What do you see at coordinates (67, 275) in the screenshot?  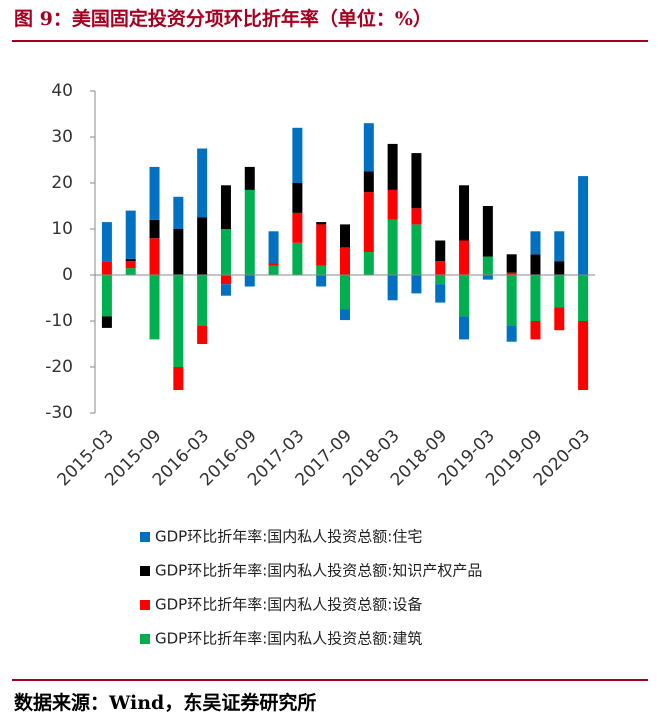 I see `y-tick-label: 0` at bounding box center [67, 275].